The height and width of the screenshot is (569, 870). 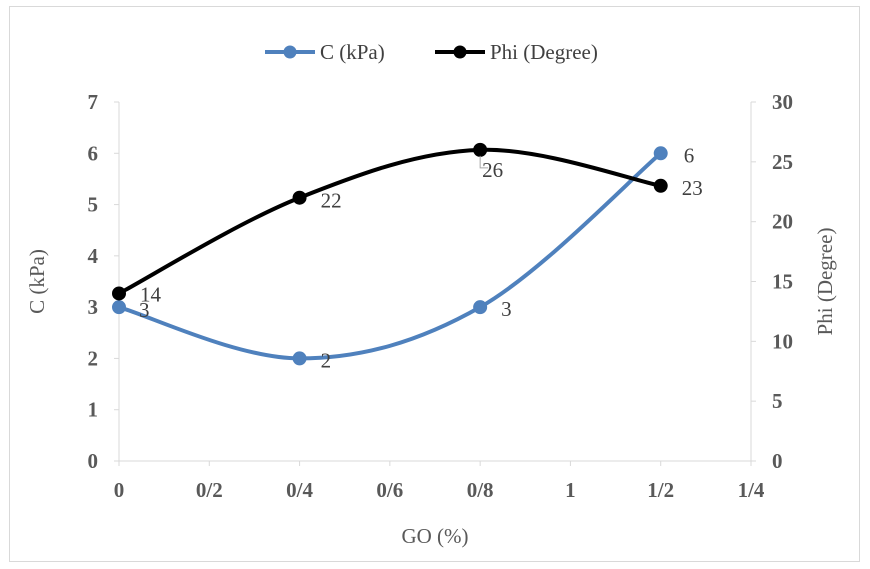 I want to click on legend: C (kPa) Phi (Degree), so click(x=431, y=52).